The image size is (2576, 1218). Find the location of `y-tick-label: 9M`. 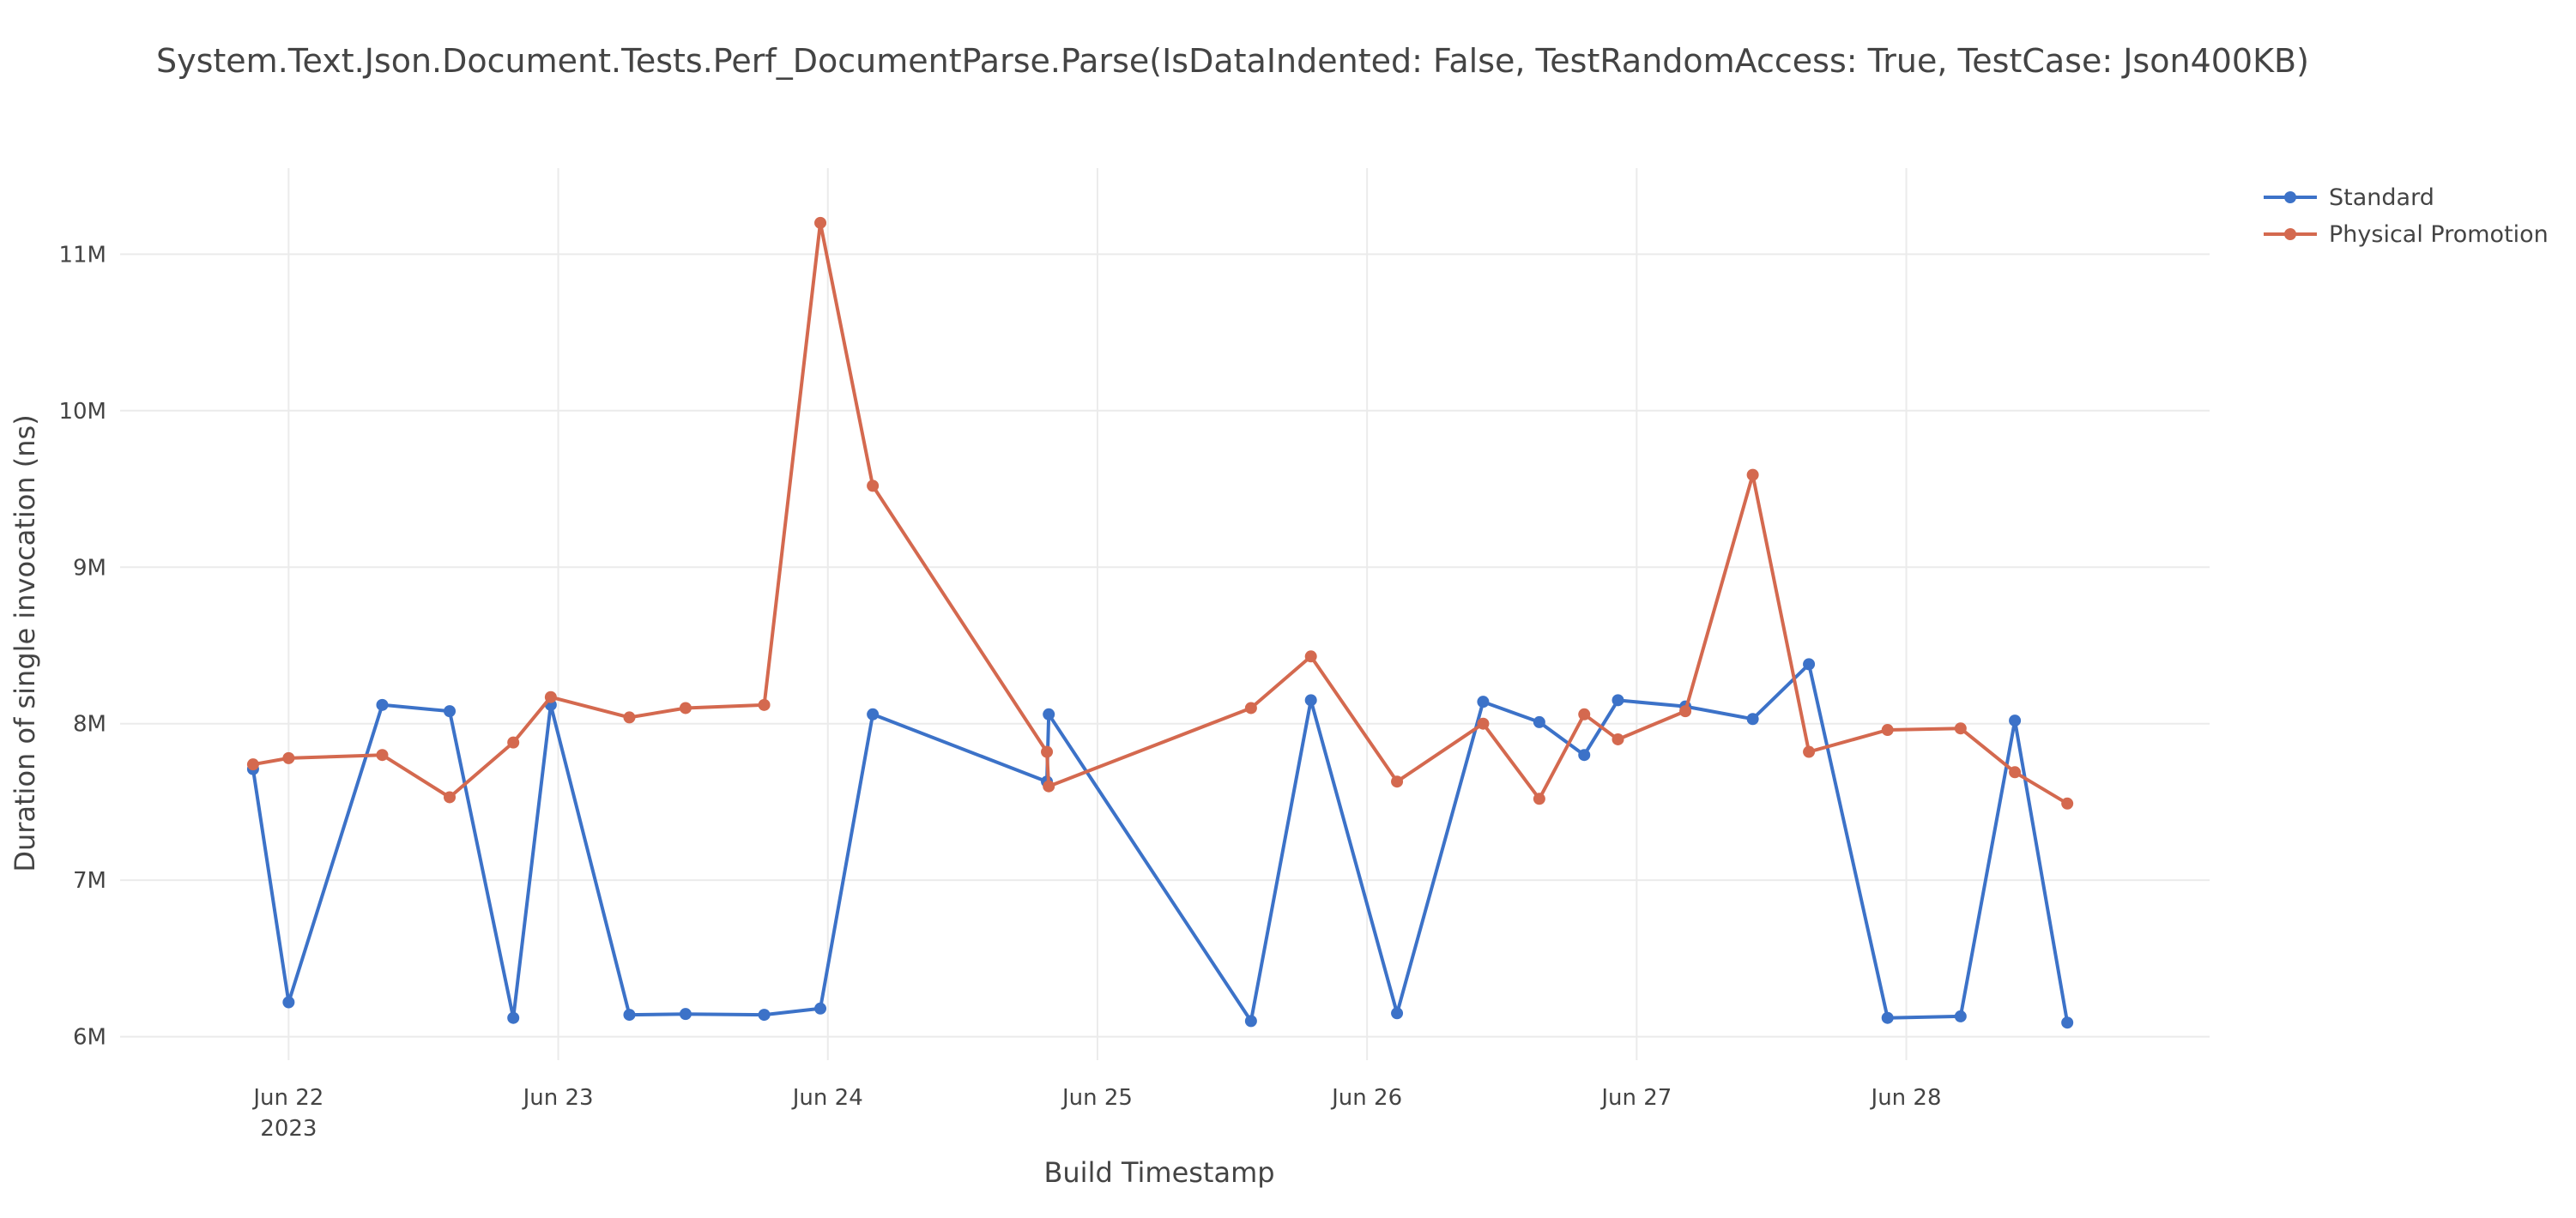

y-tick-label: 9M is located at coordinates (89, 568).